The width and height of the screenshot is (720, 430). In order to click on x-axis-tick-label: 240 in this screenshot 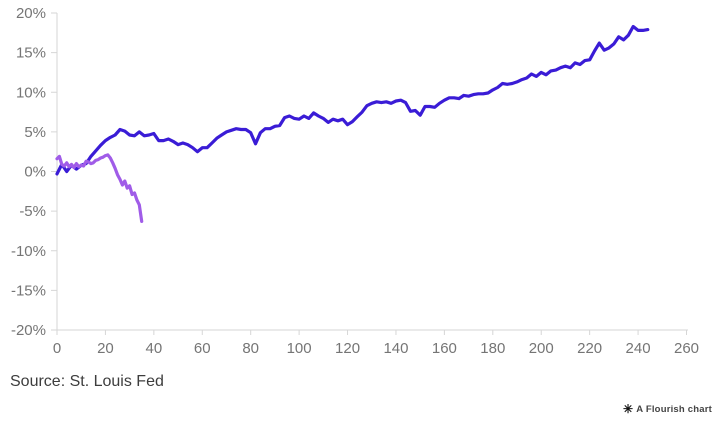, I will do `click(638, 348)`.